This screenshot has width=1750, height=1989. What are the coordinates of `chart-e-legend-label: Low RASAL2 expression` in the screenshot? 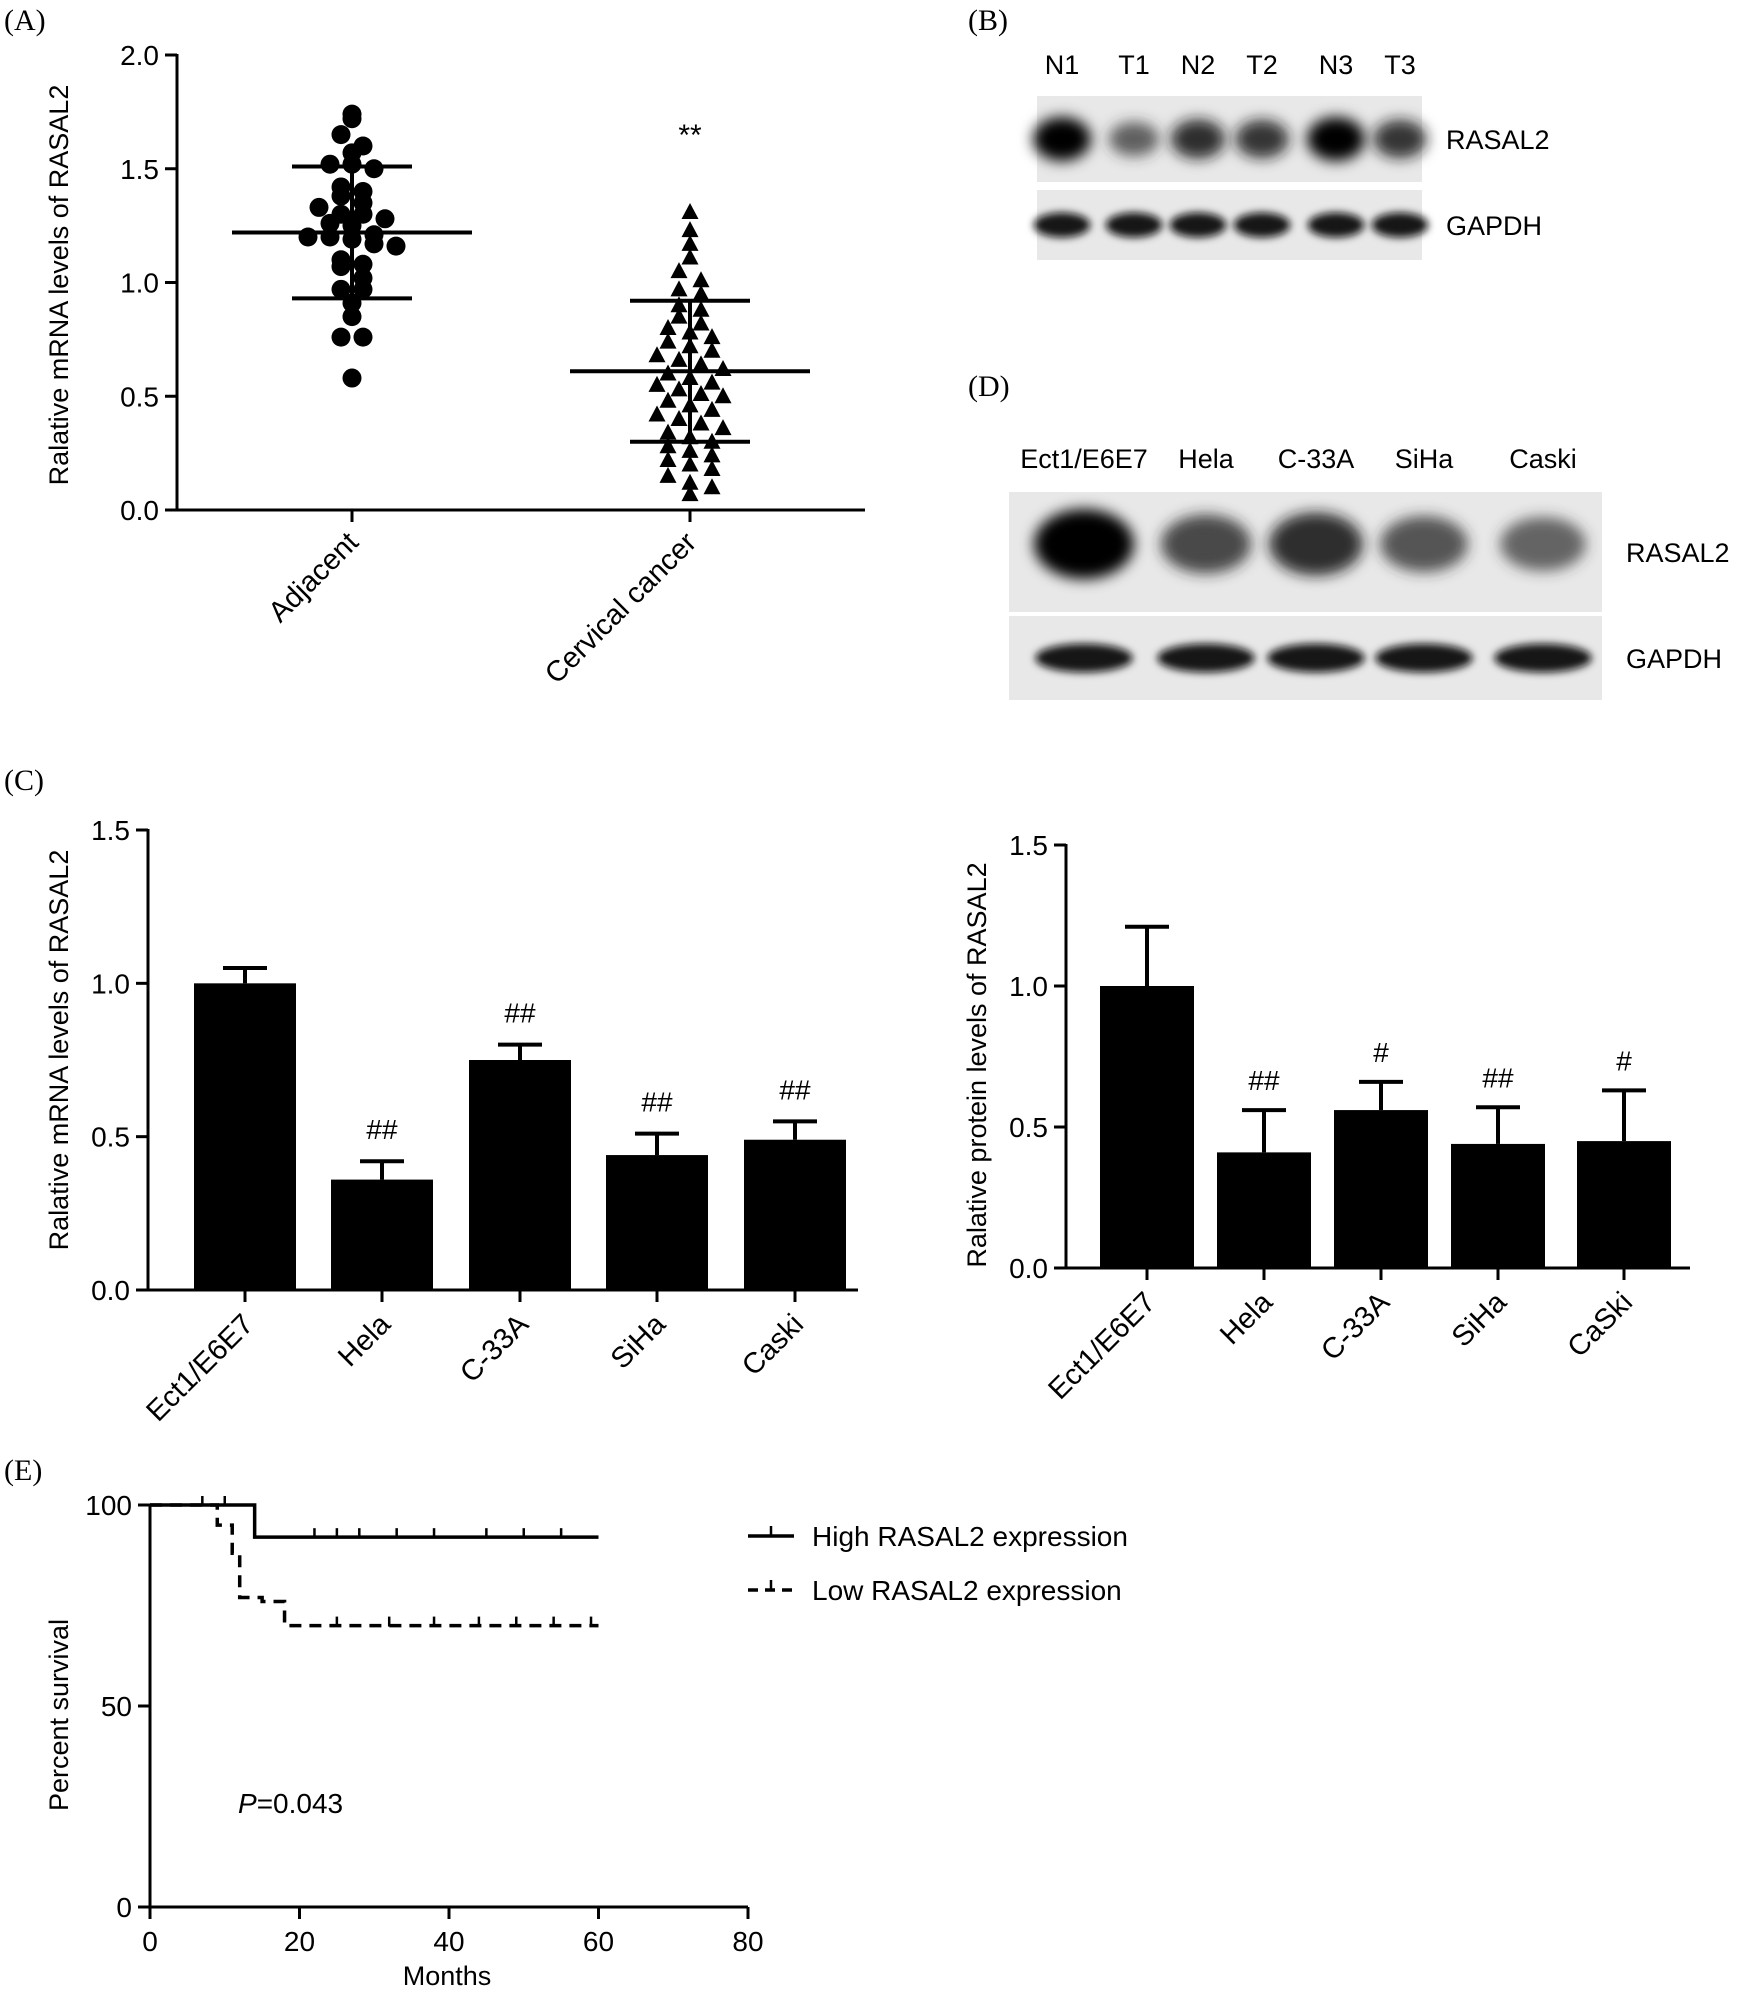 It's located at (967, 1590).